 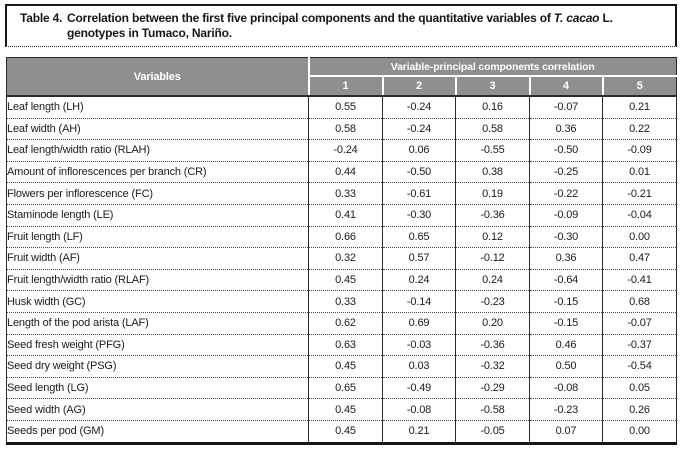 I want to click on column-header-pc3: 3, so click(x=492, y=86).